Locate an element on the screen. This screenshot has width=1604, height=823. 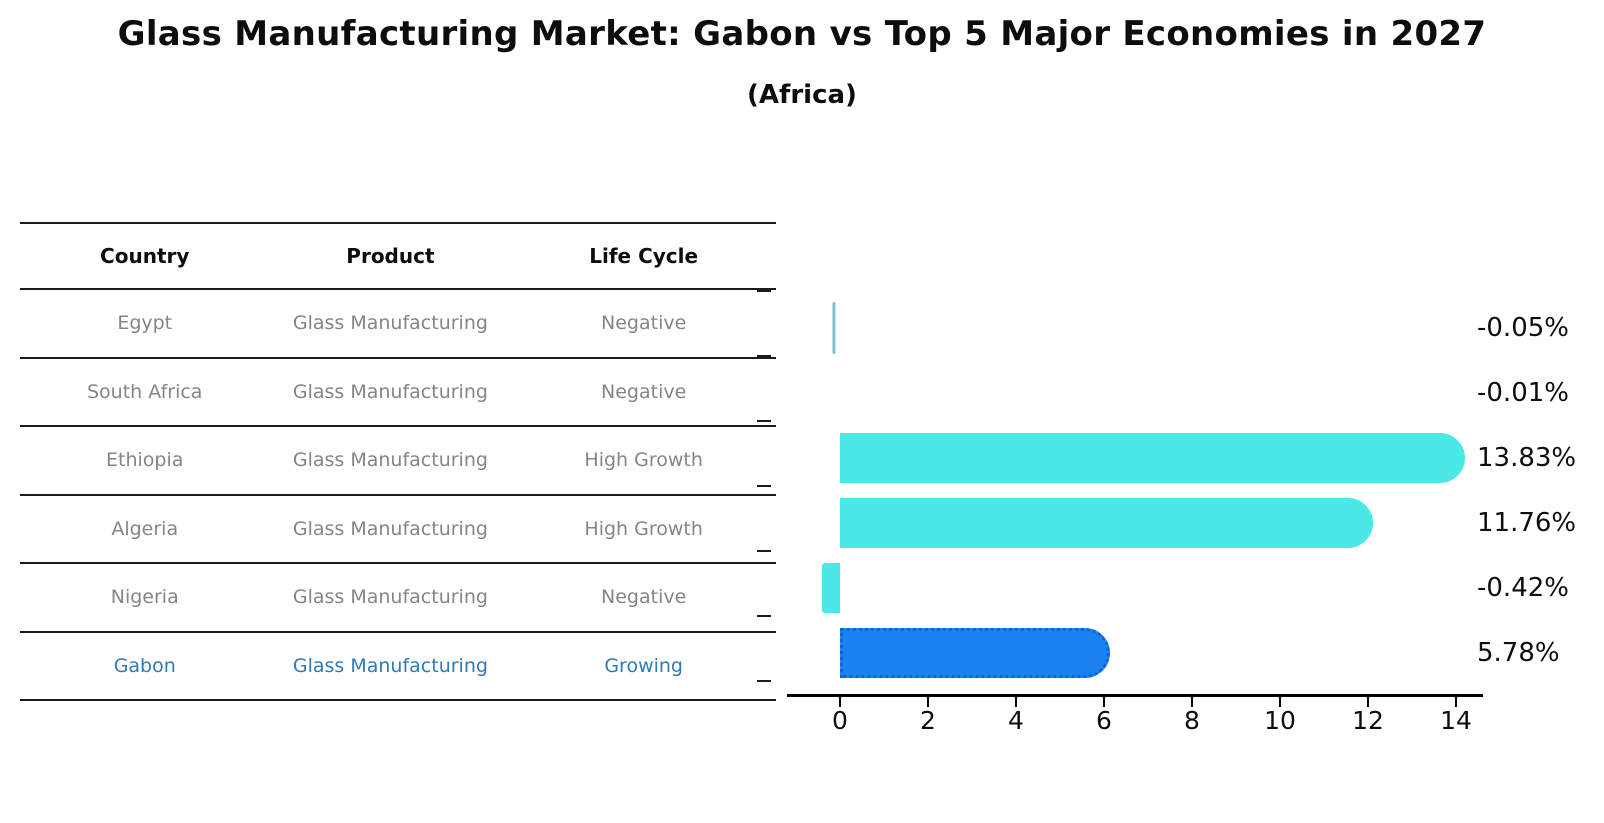
x-axis-tick-label: 14 is located at coordinates (1456, 720).